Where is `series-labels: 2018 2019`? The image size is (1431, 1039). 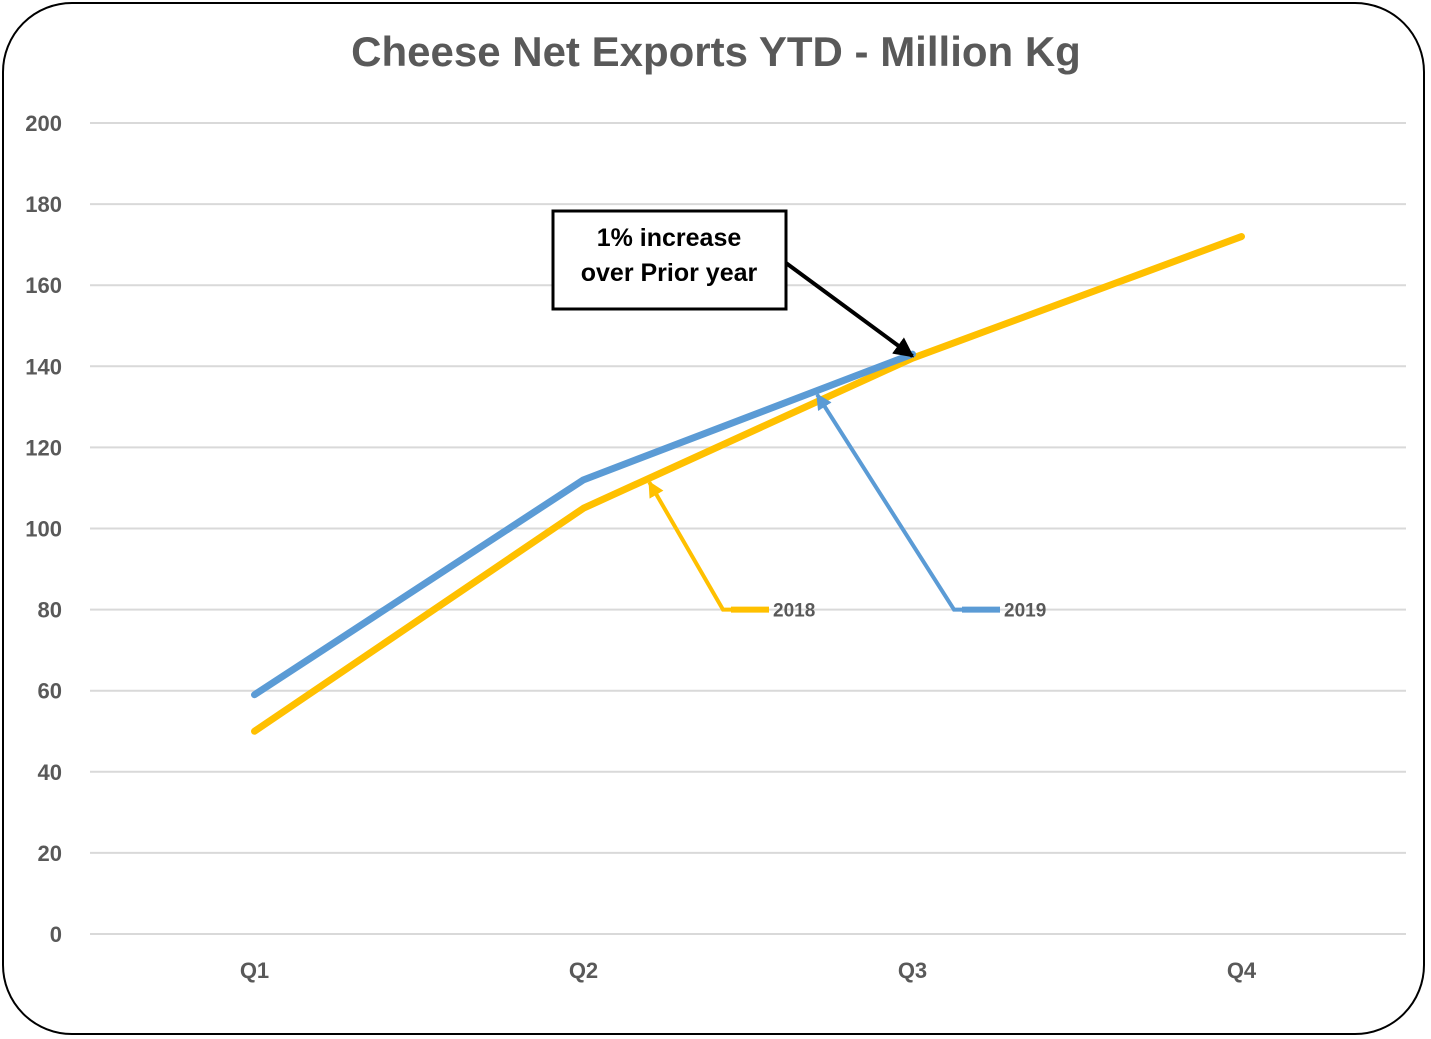
series-labels: 2018 2019 is located at coordinates (846, 507).